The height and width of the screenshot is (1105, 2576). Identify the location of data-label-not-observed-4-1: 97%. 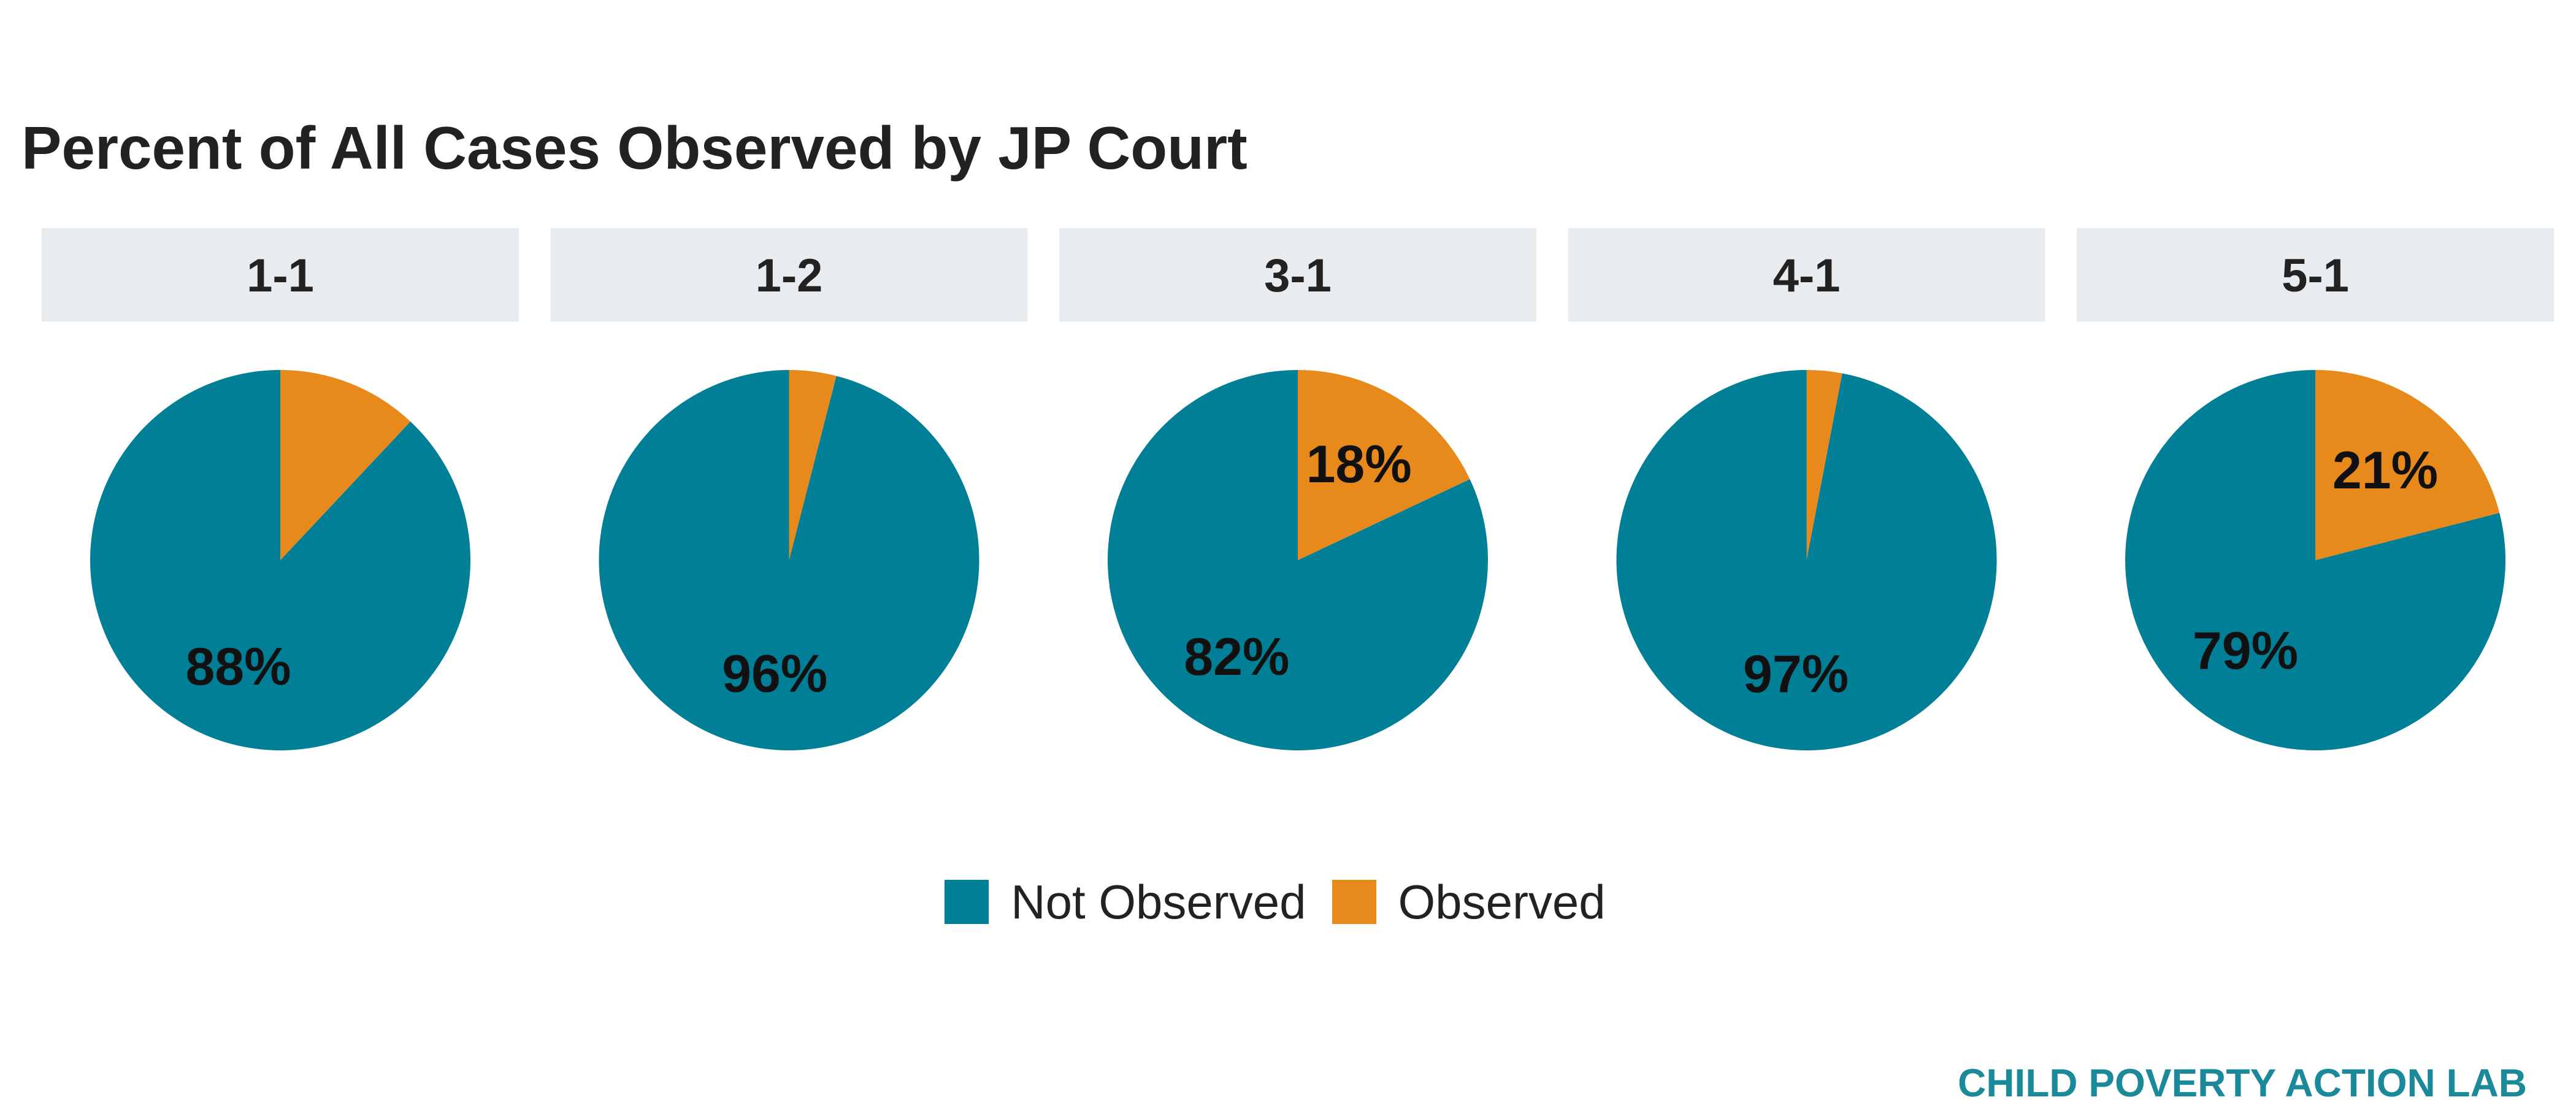
(1796, 674).